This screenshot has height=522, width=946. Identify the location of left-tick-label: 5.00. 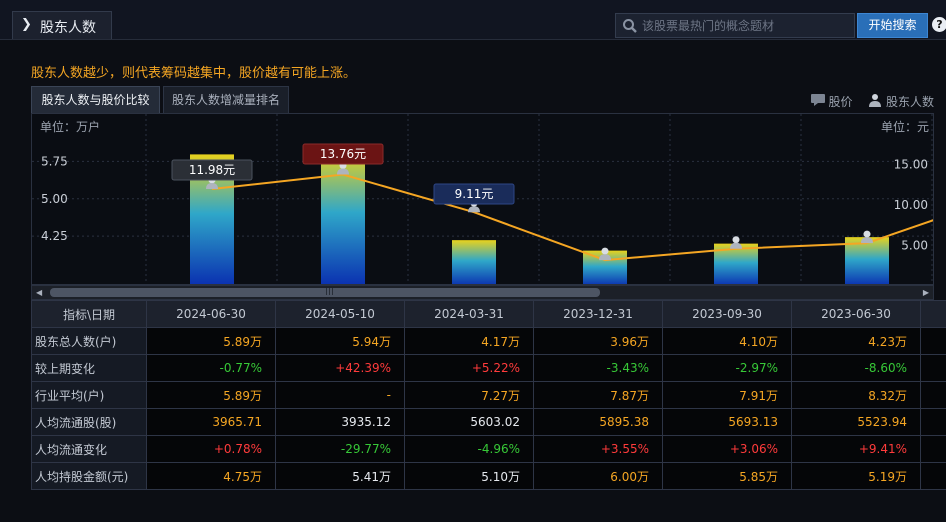
(54, 199).